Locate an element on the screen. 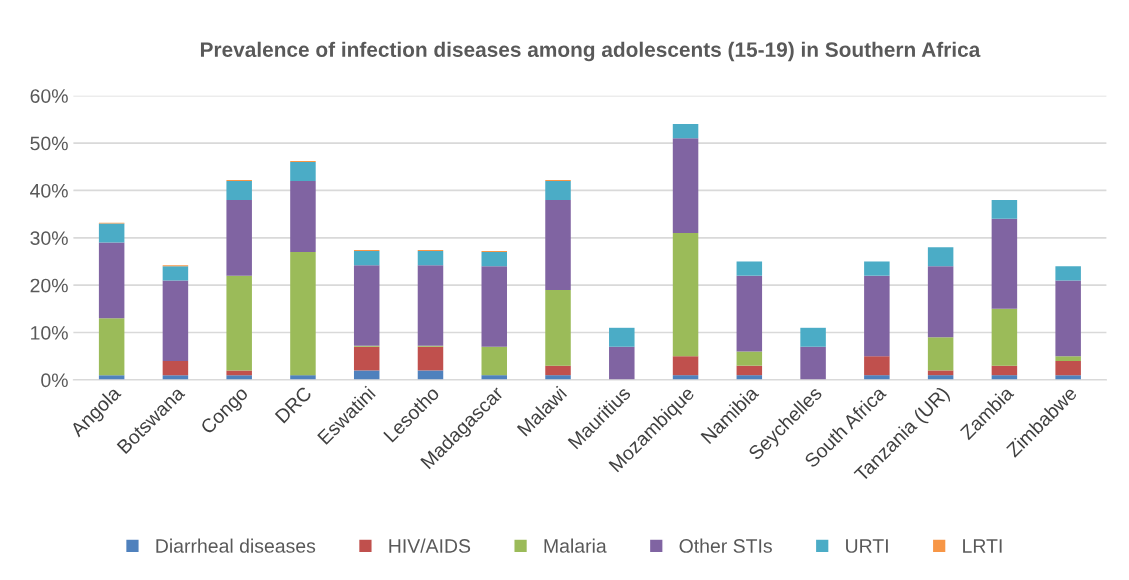 This screenshot has width=1129, height=580. legend-label: Malaria is located at coordinates (575, 545).